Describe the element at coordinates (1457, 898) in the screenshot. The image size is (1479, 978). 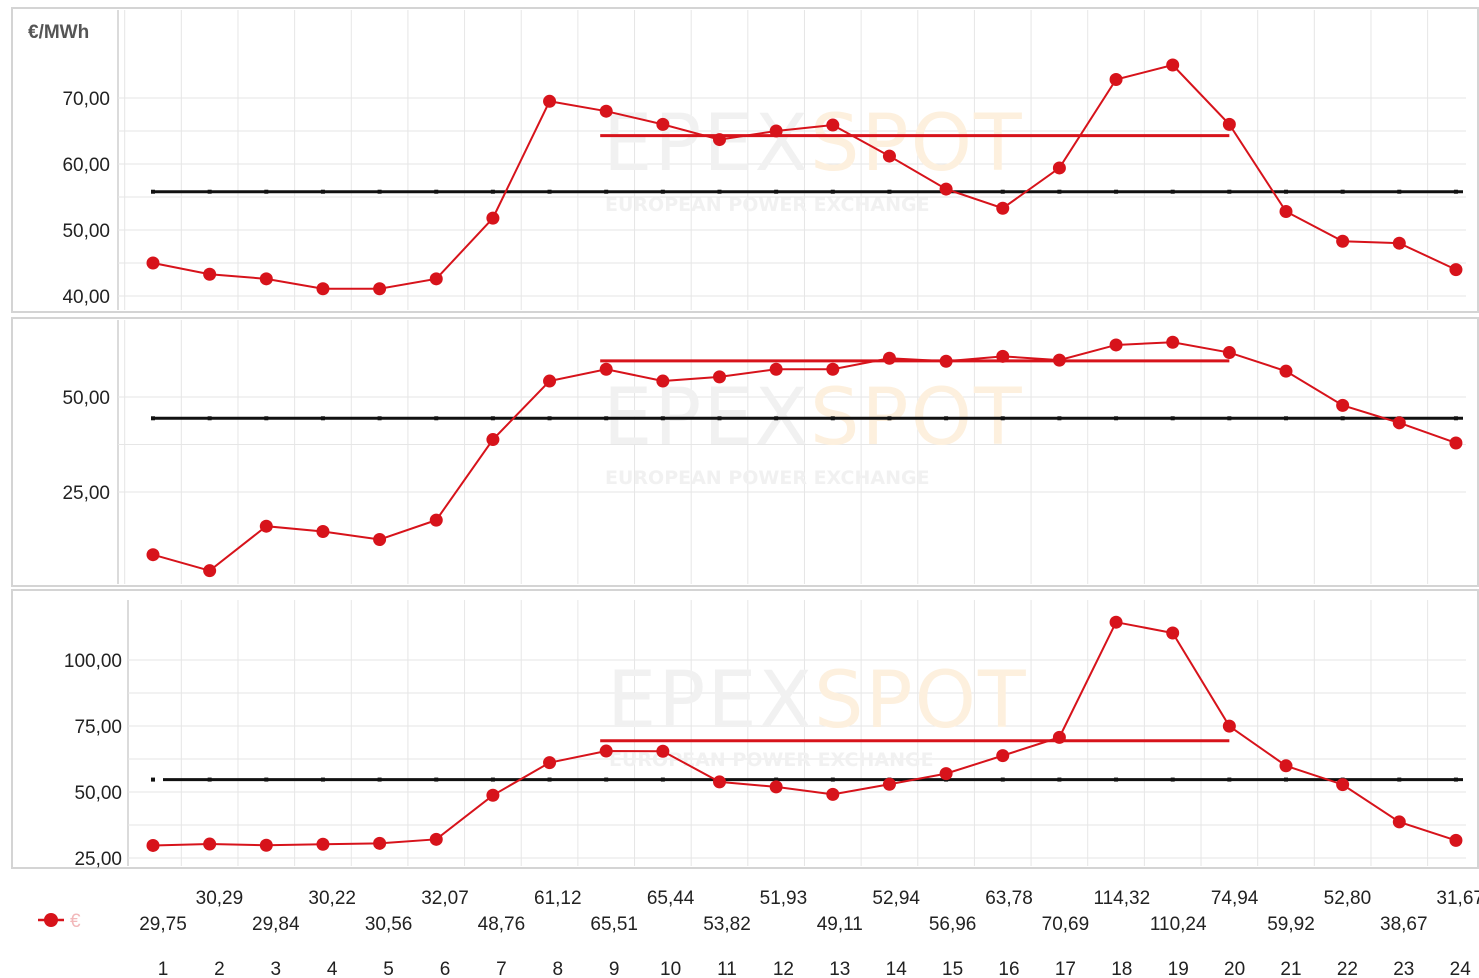
I see `table-value-label: 31,67` at that location.